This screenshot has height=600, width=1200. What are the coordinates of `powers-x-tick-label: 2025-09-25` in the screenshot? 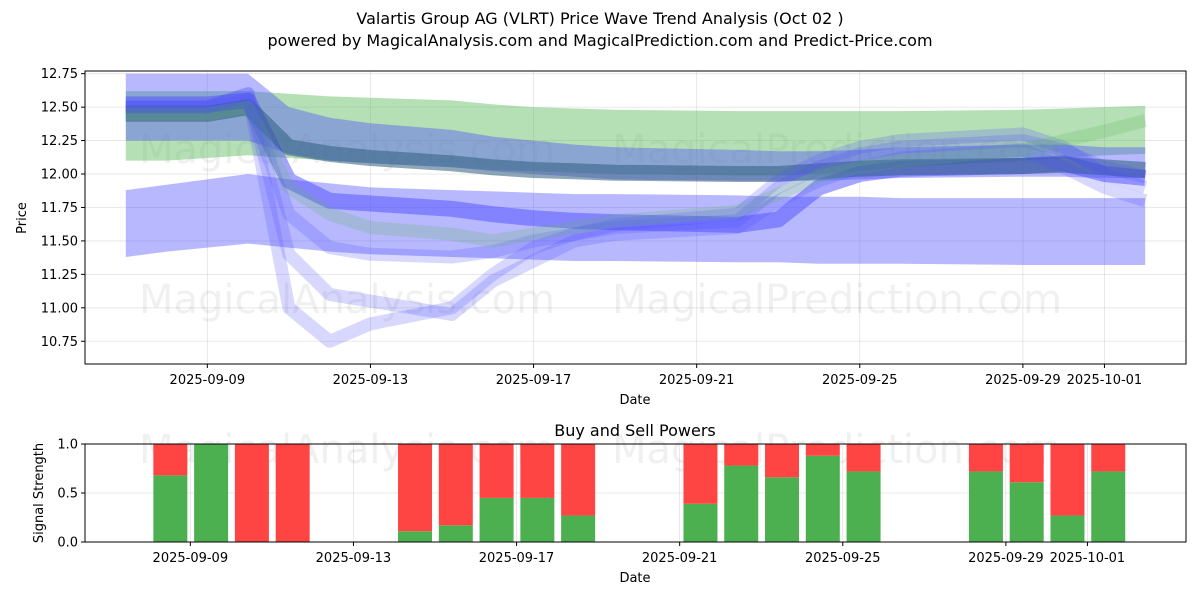 It's located at (843, 558).